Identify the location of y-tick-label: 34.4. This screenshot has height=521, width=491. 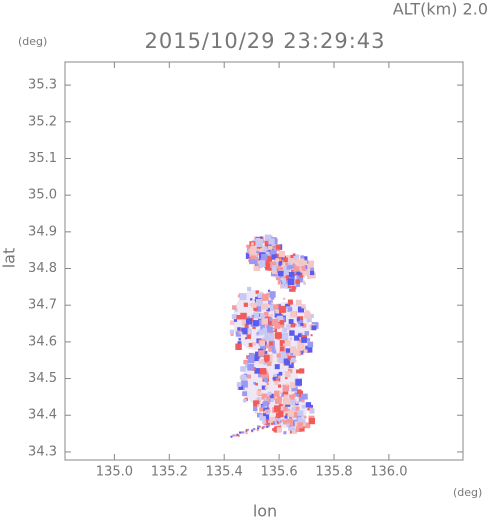
(42, 415).